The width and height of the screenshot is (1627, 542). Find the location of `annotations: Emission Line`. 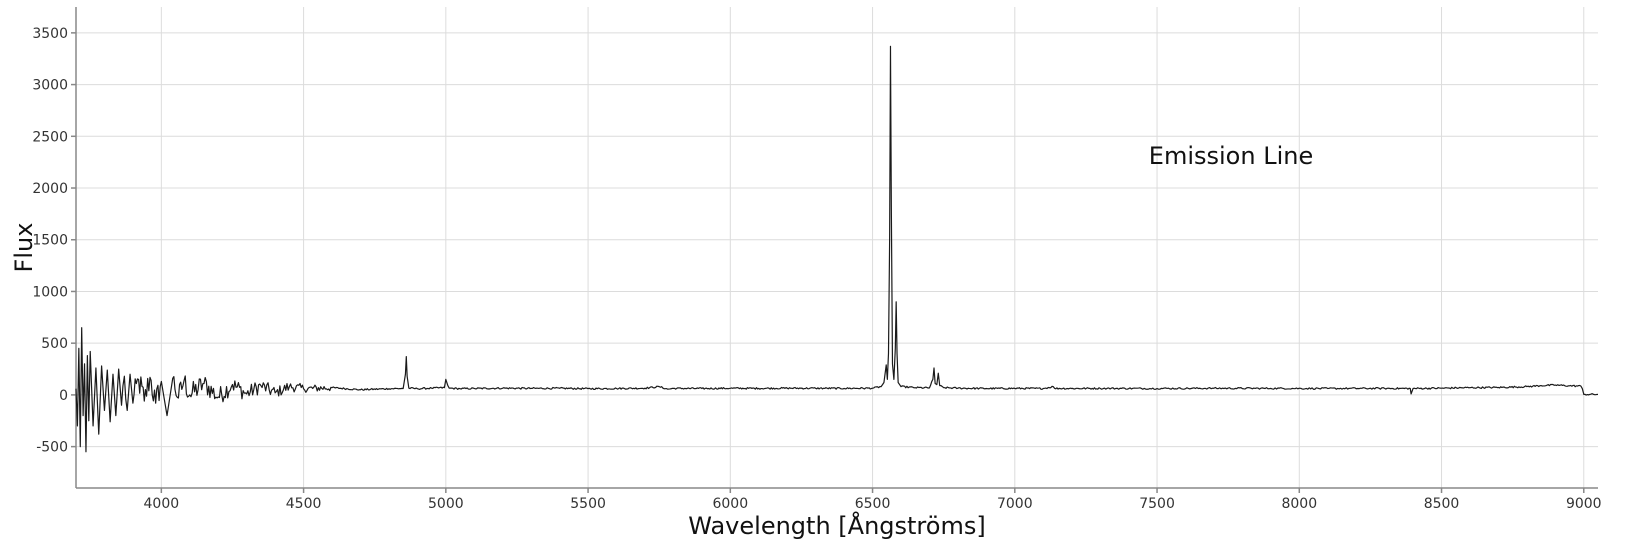

annotations: Emission Line is located at coordinates (1231, 156).